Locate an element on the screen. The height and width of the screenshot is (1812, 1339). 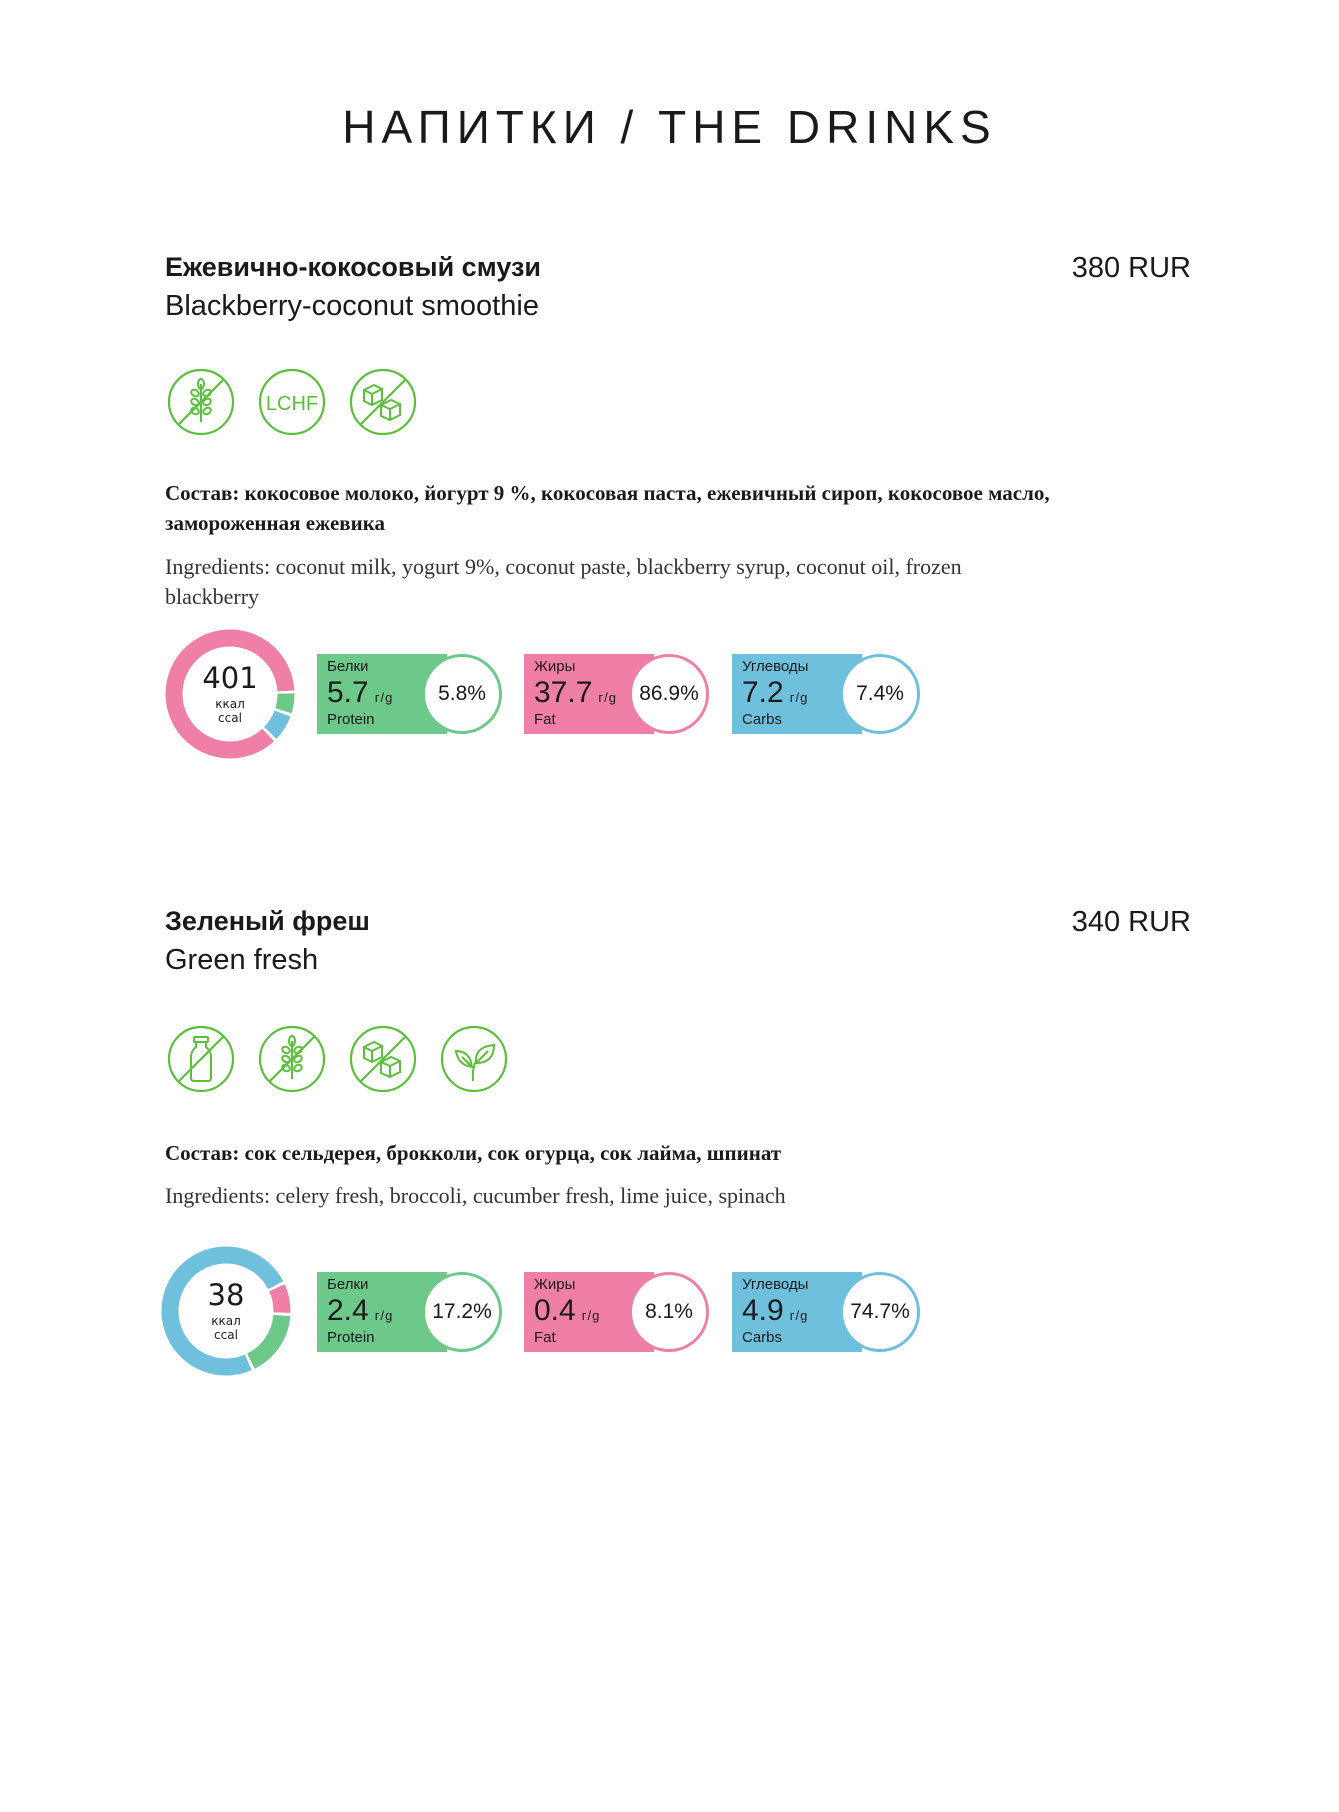
svg-text: LCHF is located at coordinates (292, 404).